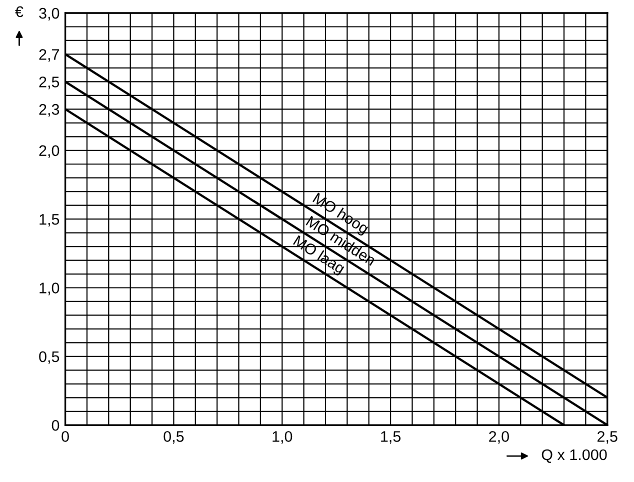 The width and height of the screenshot is (634, 482). What do you see at coordinates (391, 437) in the screenshot?
I see `x-tick-label: 1,5` at bounding box center [391, 437].